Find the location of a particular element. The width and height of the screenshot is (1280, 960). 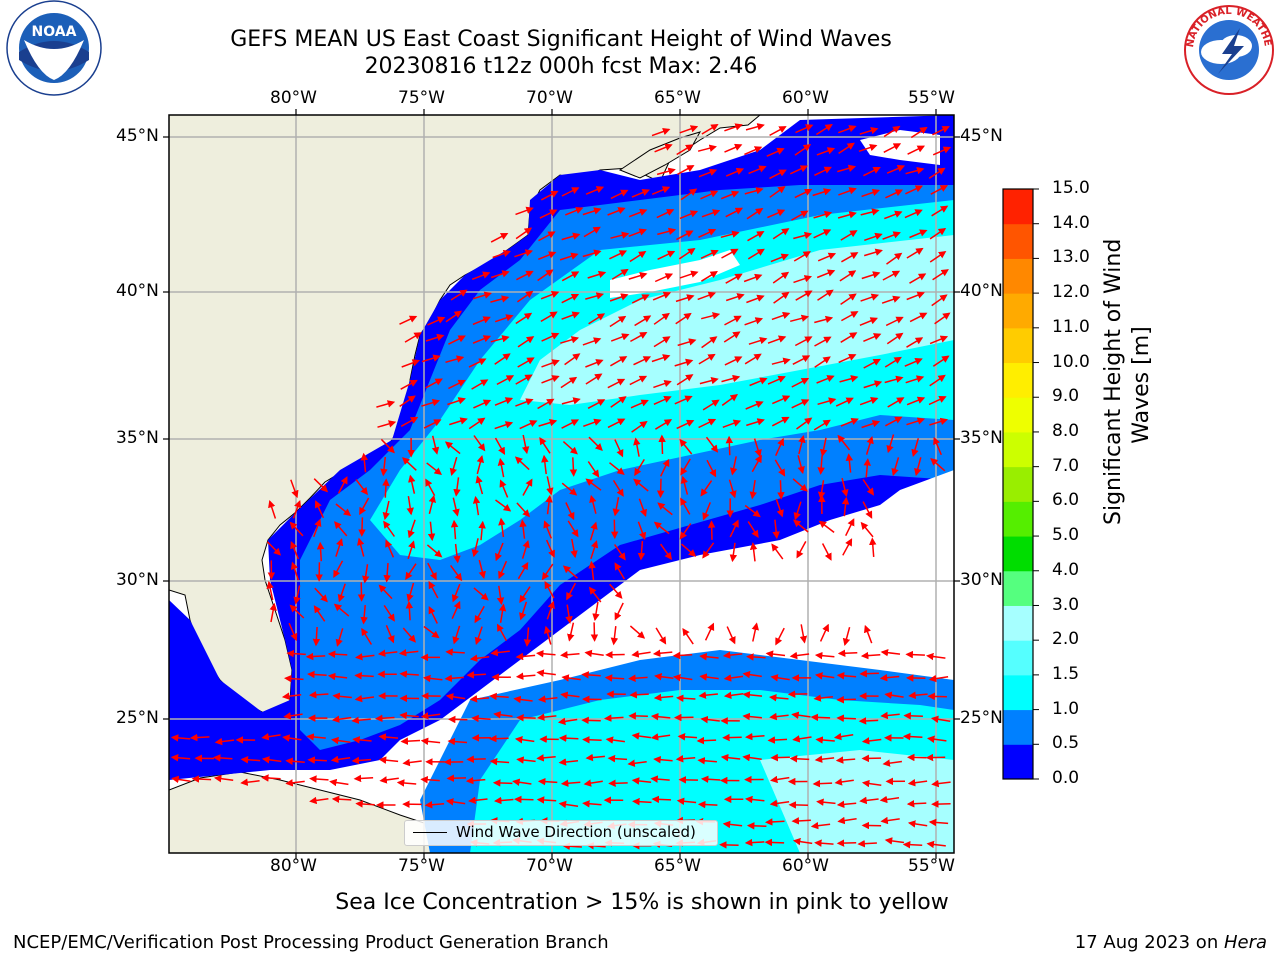

lon-label-bottom-60w: 60°W is located at coordinates (805, 866).